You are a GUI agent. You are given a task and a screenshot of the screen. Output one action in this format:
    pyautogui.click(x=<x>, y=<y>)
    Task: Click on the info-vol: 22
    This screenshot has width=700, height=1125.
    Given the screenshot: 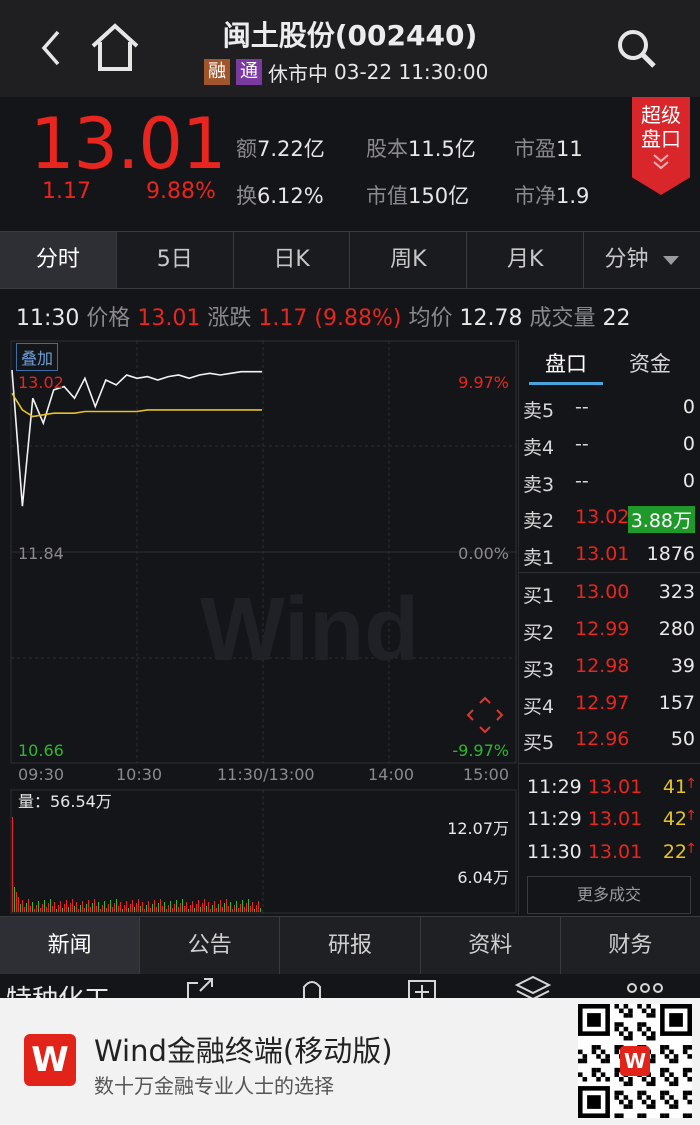 What is the action you would take?
    pyautogui.click(x=616, y=318)
    